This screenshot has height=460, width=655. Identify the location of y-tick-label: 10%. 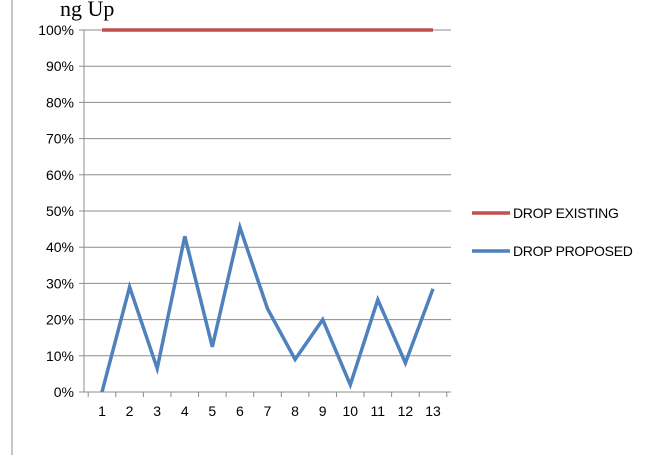
(60, 356).